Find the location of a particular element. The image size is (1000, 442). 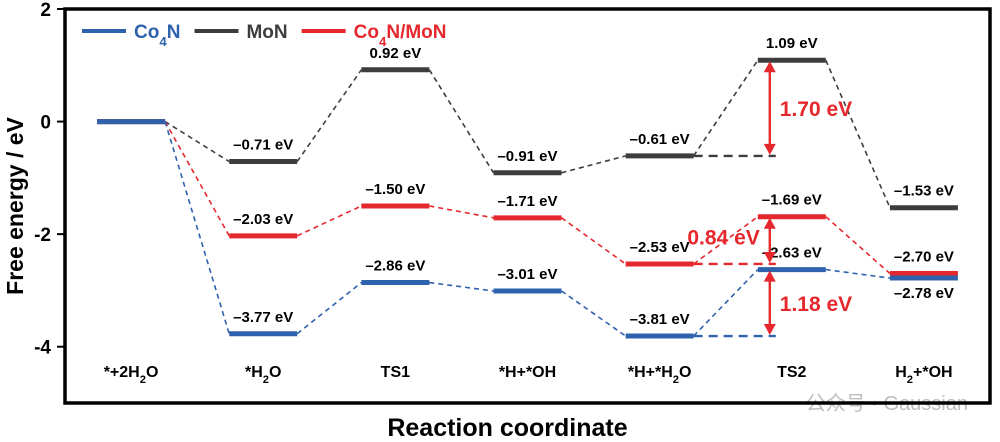

legend-label-2: Co4N/MoN is located at coordinates (400, 35).